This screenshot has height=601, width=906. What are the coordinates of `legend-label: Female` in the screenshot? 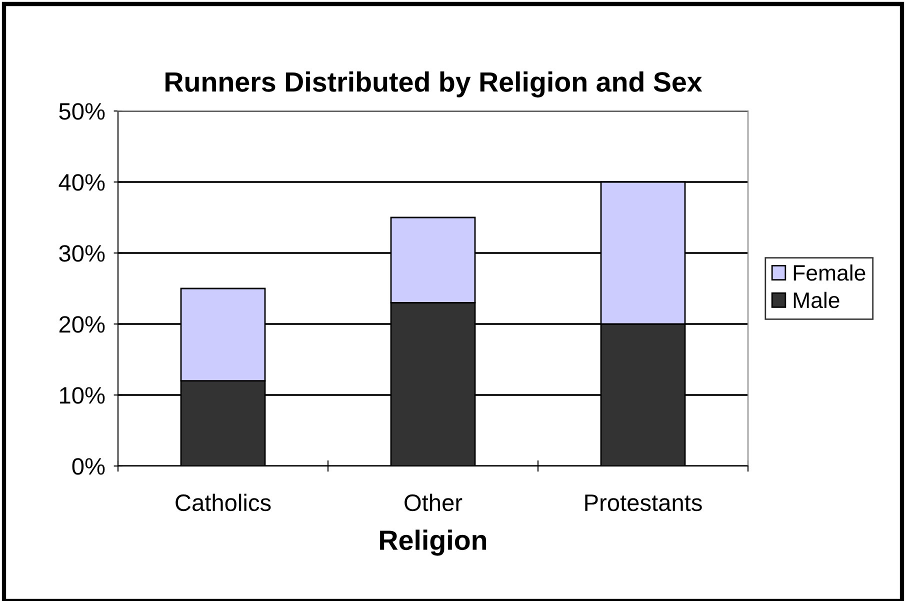 It's located at (830, 272).